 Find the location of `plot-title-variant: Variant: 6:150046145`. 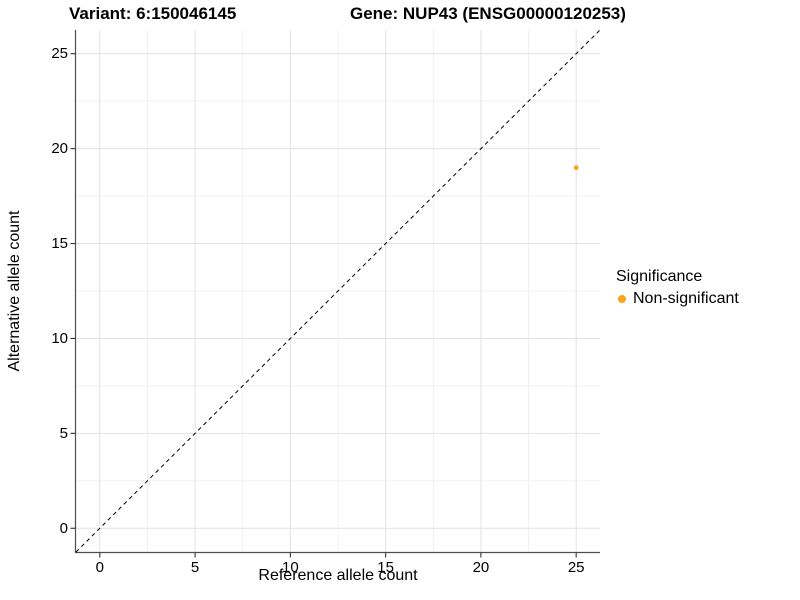

plot-title-variant: Variant: 6:150046145 is located at coordinates (153, 13).